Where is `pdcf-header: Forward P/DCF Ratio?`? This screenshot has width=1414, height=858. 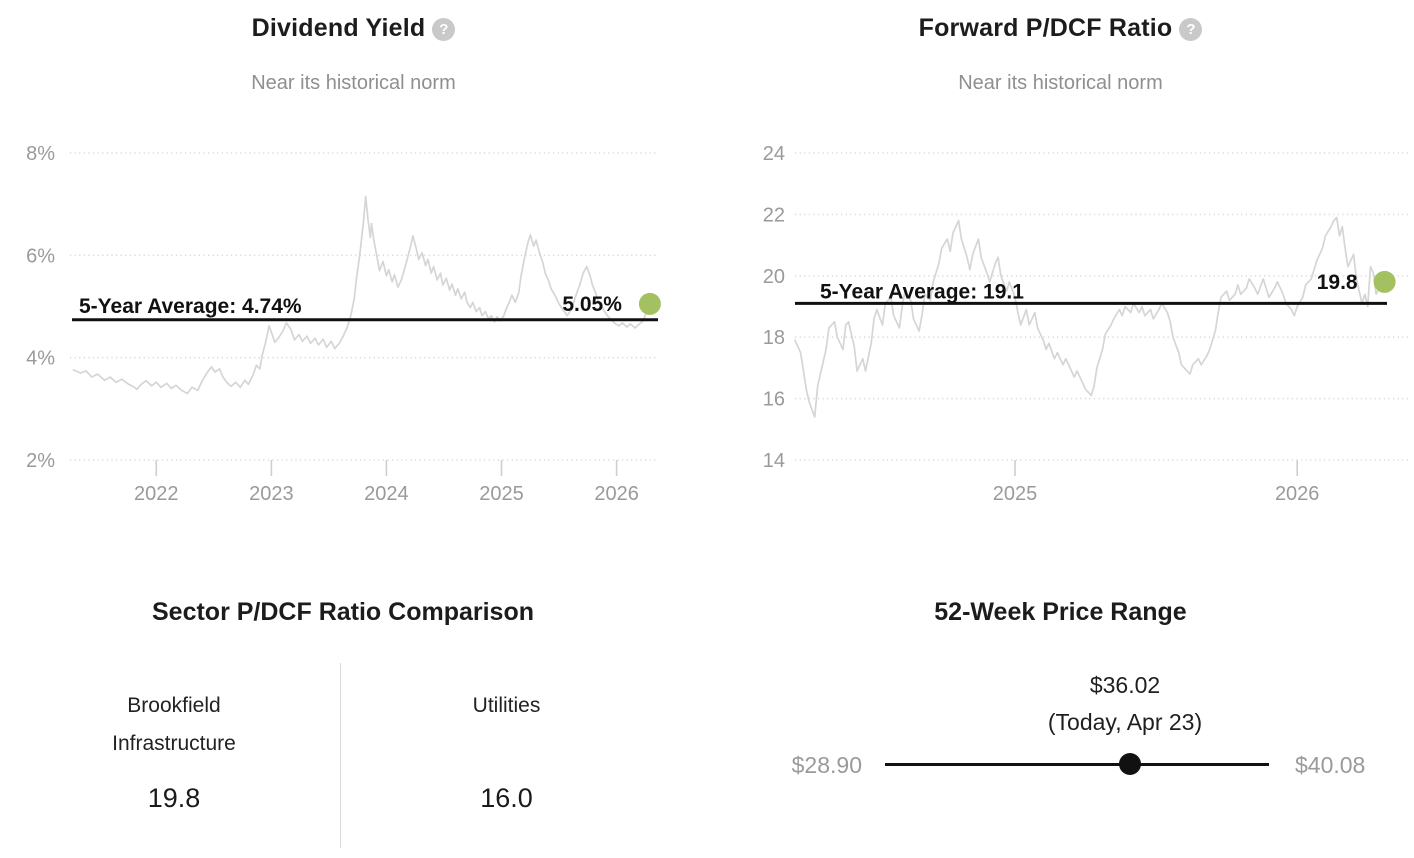
pdcf-header: Forward P/DCF Ratio? is located at coordinates (1060, 28).